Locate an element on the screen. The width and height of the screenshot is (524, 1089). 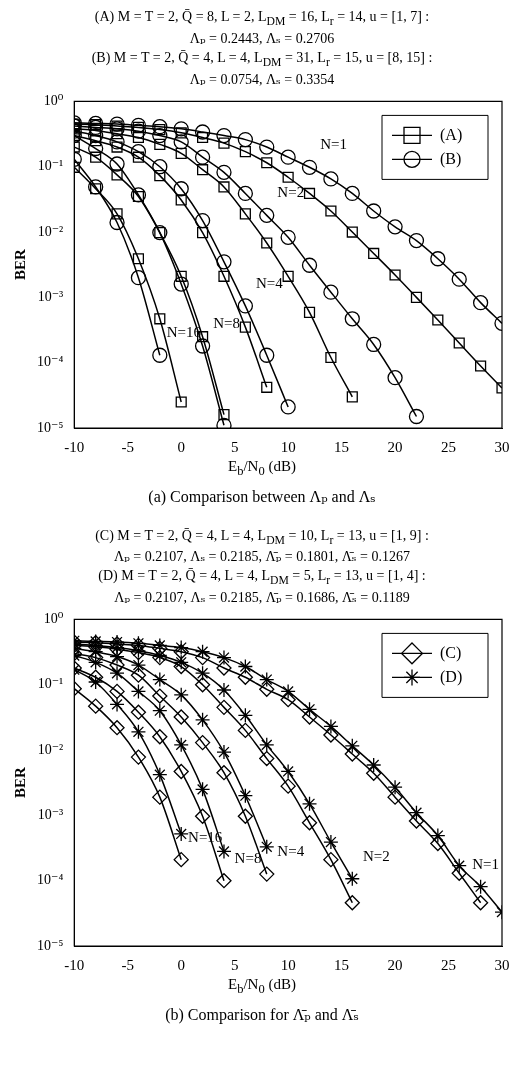
chart-title: (A) M = T = 2, Q̄ = 8, L = 2, L$_{DM}$ = 16, L$_{r}$ = 14, u = [1, 7] : Λₚ = 0.2443, Λₛ = 0.2706 is located at coordinates (262, 27).